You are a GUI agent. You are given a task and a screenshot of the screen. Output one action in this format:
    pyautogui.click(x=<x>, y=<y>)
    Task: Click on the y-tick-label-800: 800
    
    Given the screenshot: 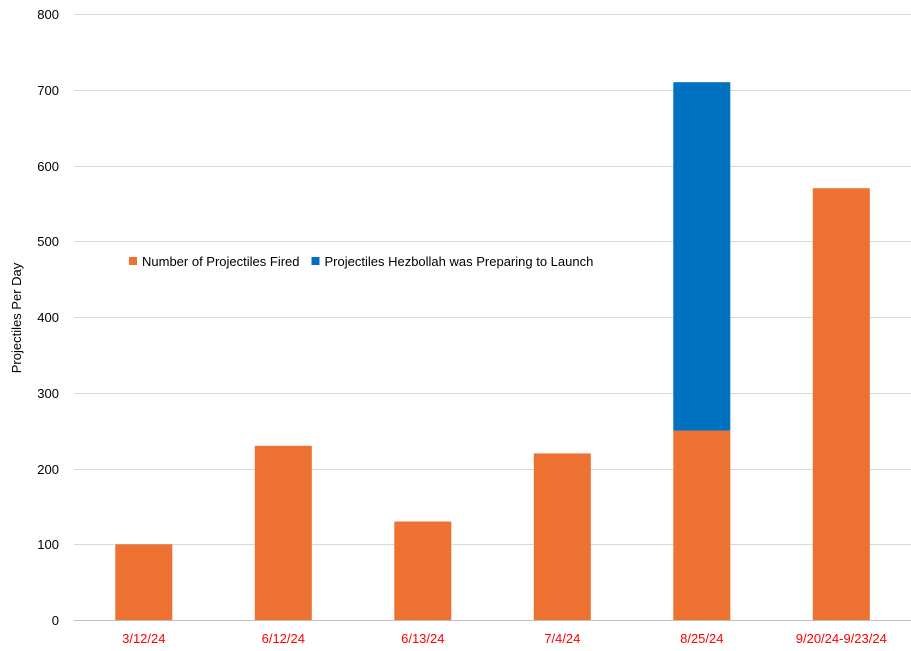 What is the action you would take?
    pyautogui.click(x=48, y=14)
    